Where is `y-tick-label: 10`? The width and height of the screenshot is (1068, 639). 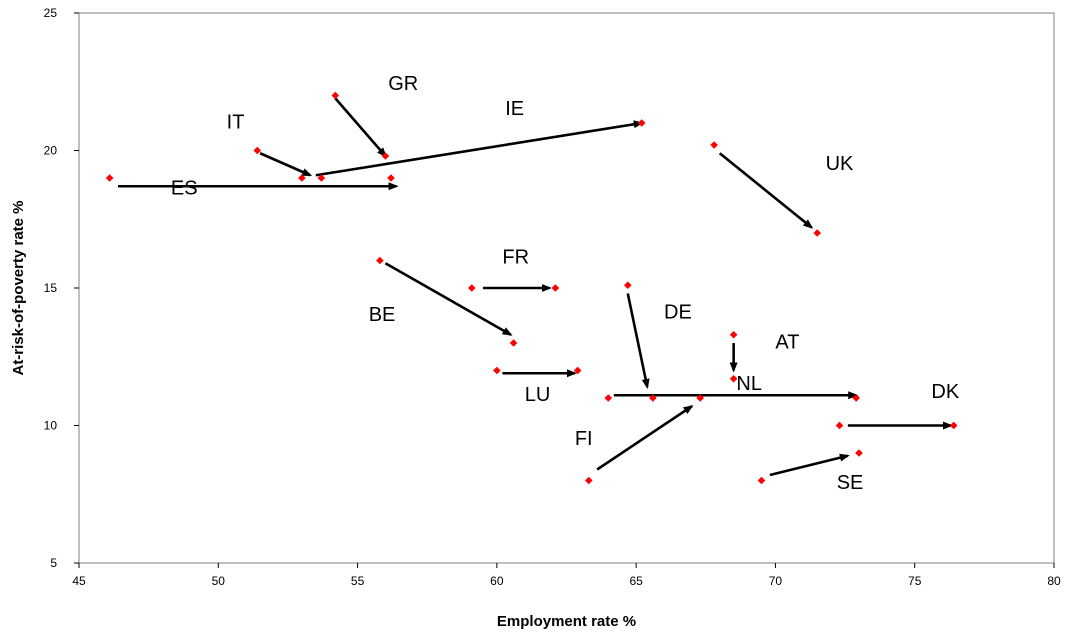 y-tick-label: 10 is located at coordinates (51, 426).